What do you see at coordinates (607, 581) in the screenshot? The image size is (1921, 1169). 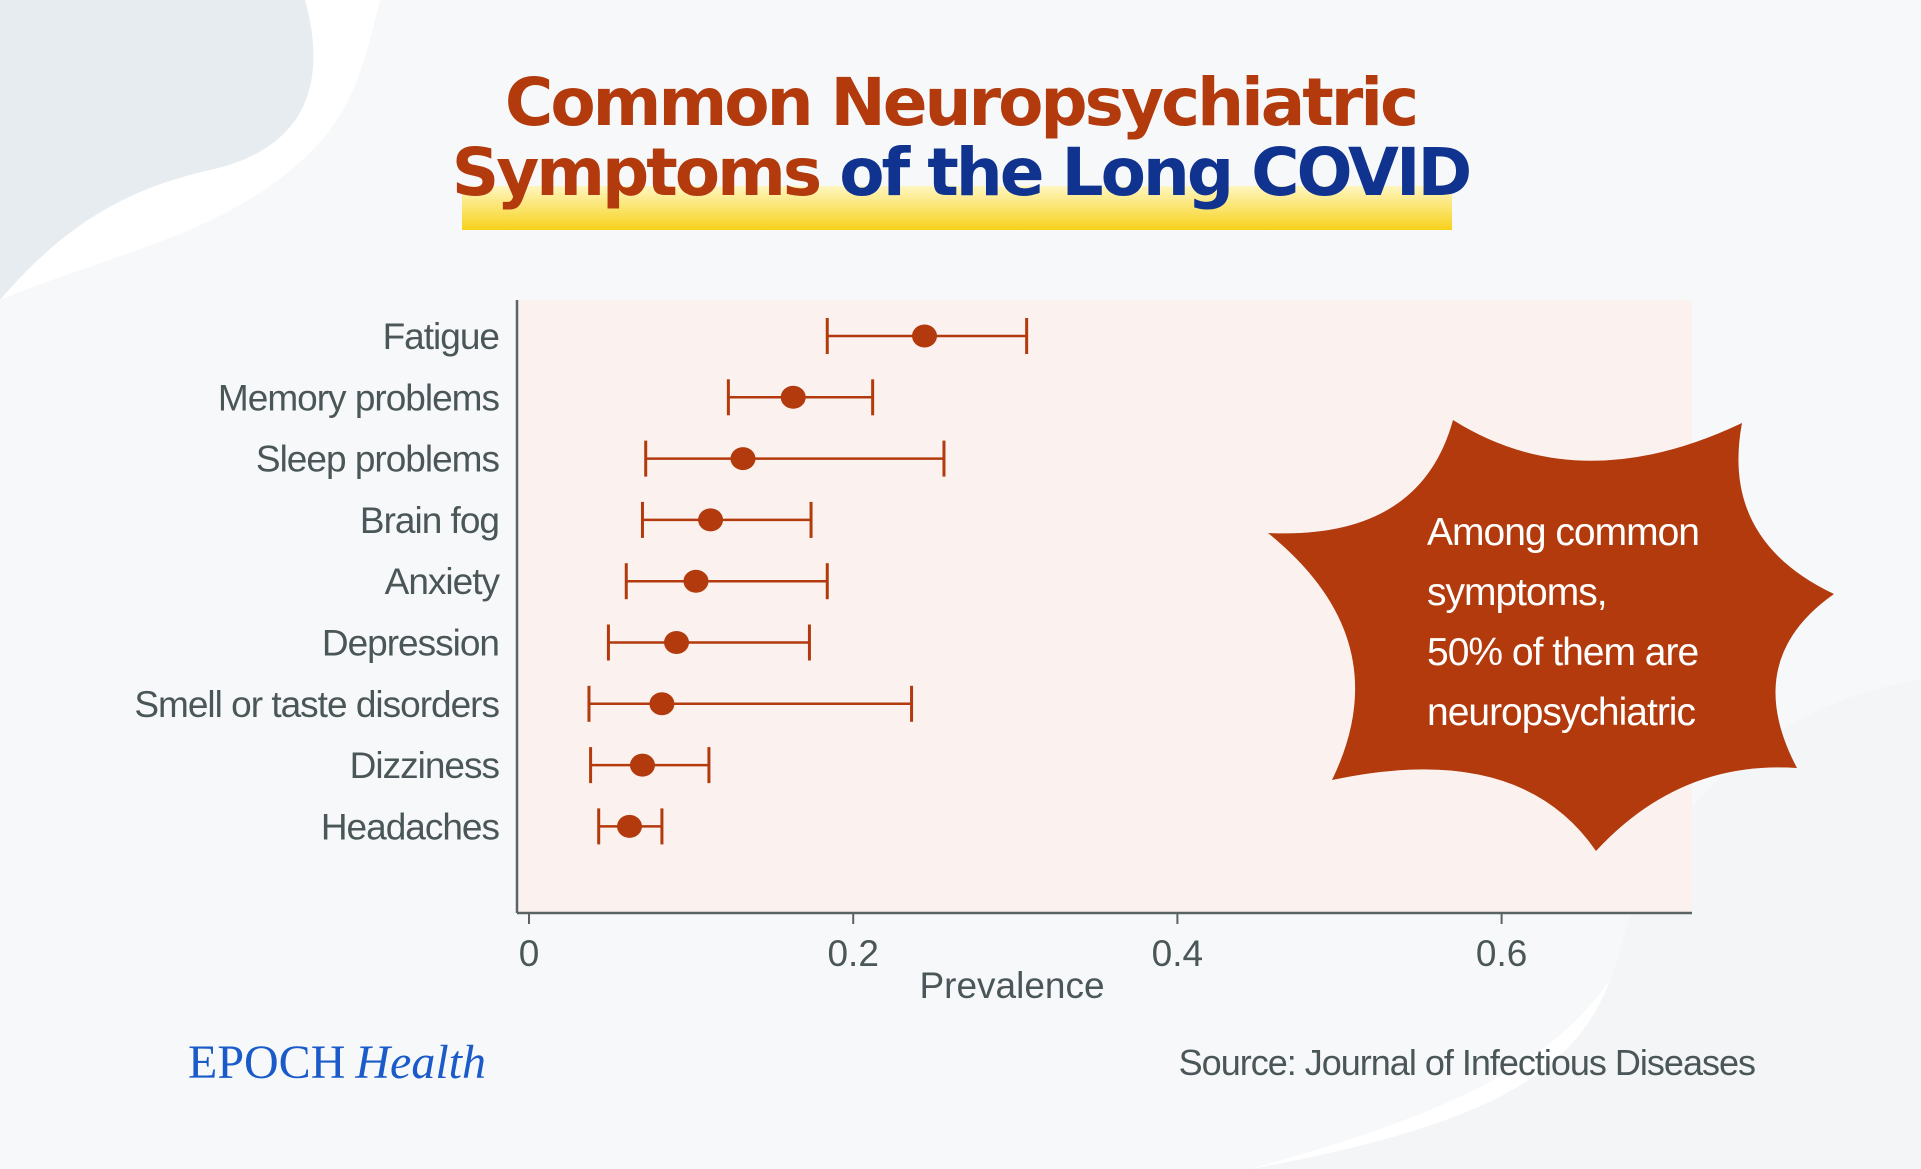 I see `data-row: Anxiety` at bounding box center [607, 581].